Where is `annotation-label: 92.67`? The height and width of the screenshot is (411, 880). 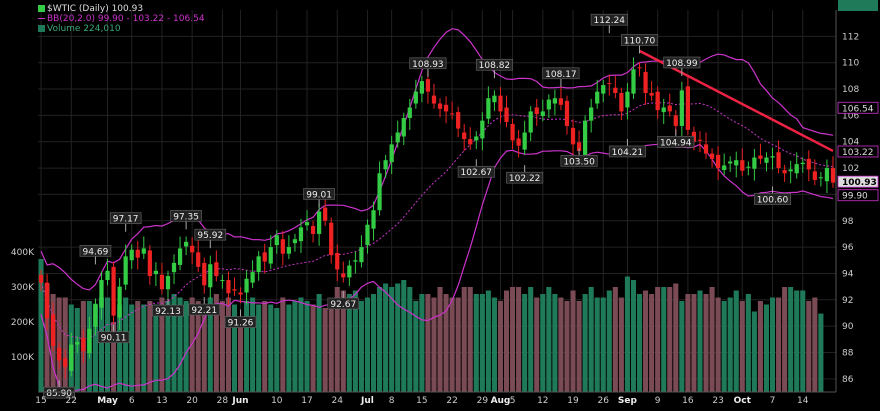
annotation-label: 92.67 is located at coordinates (343, 305).